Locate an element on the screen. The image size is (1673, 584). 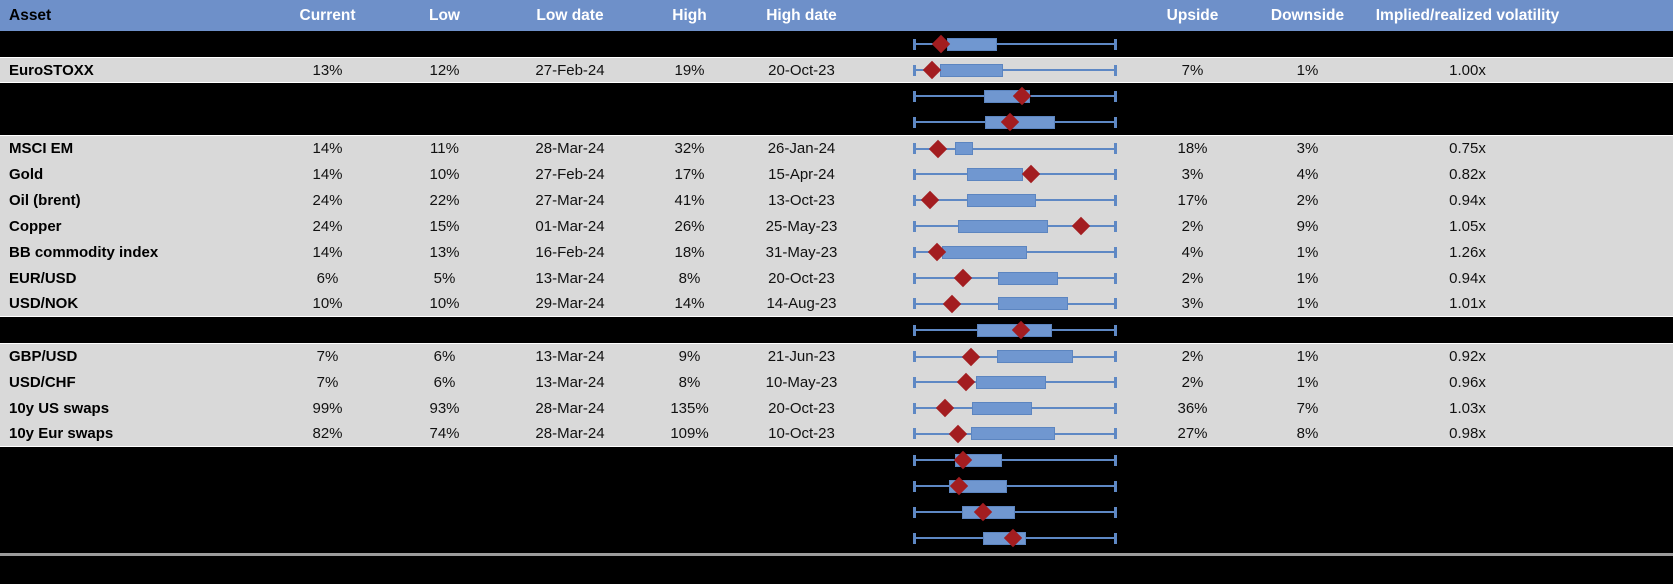
low-date-cell: 27-Mar-24 is located at coordinates (570, 200).